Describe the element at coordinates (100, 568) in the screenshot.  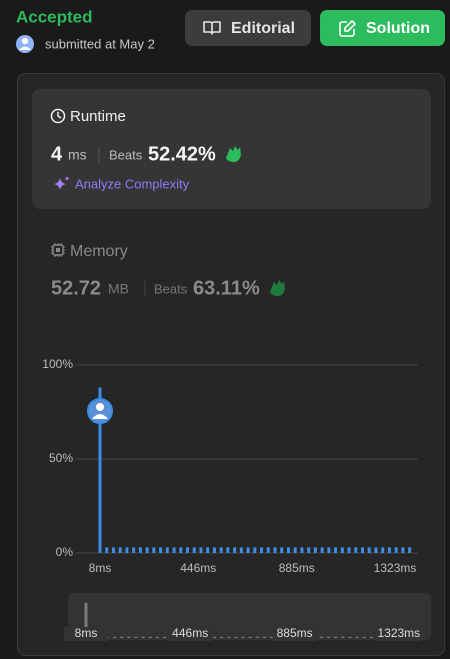
I see `x-tick-label: 8ms` at that location.